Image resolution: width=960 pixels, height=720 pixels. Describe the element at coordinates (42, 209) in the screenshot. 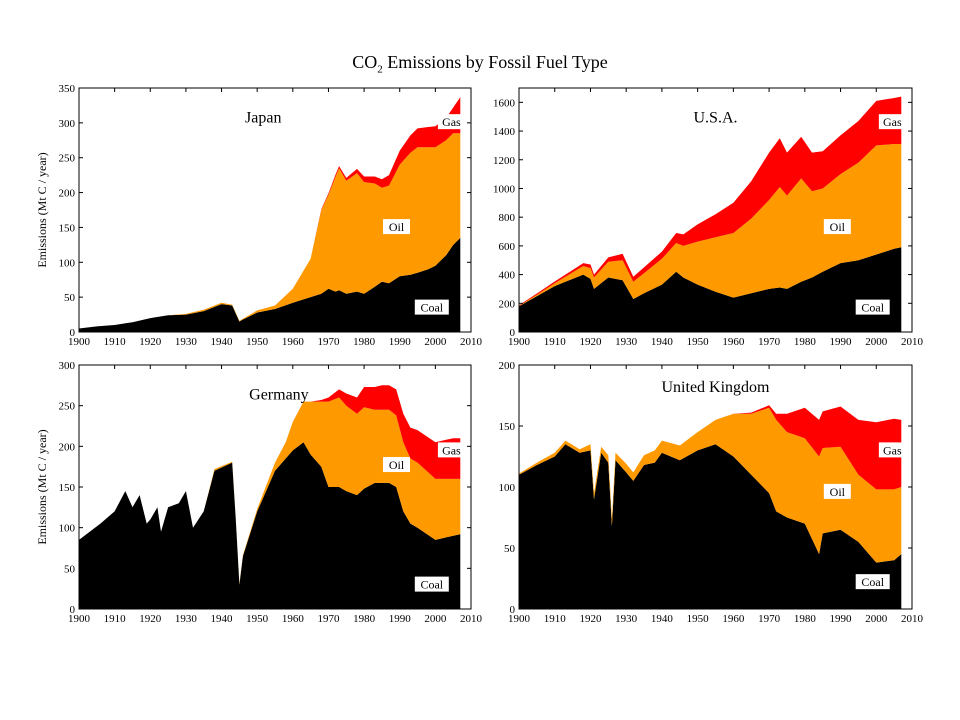

I see `y-axis-label: Emissions (Mt C / year)` at that location.